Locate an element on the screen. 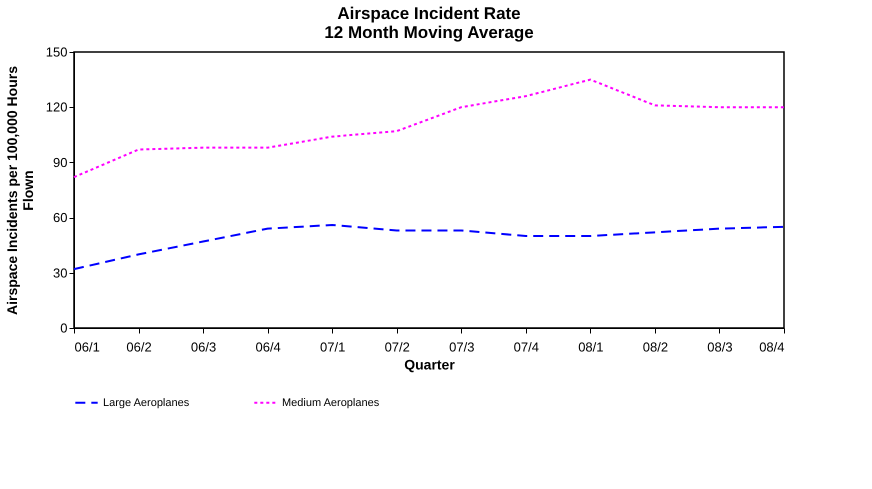 The image size is (872, 489). x-tick-label: 08/1 is located at coordinates (591, 347).